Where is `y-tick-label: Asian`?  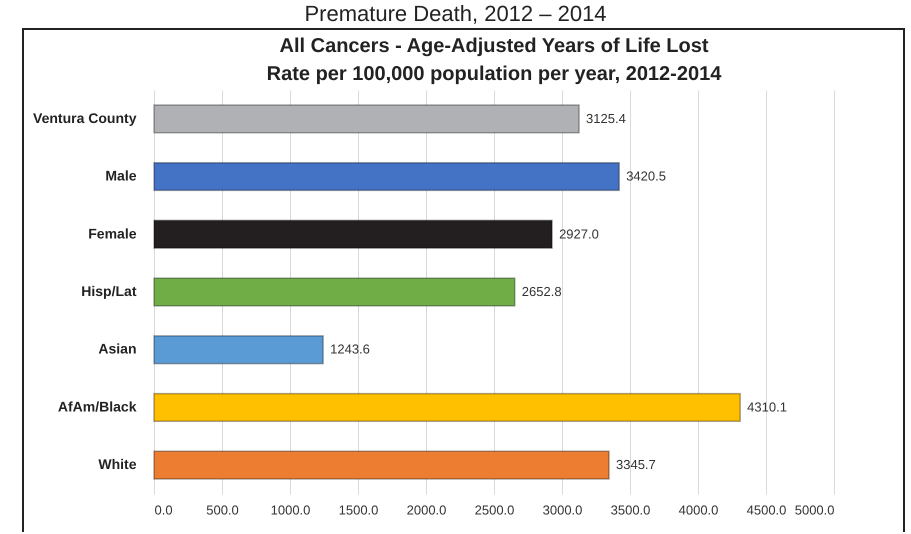
y-tick-label: Asian is located at coordinates (117, 348).